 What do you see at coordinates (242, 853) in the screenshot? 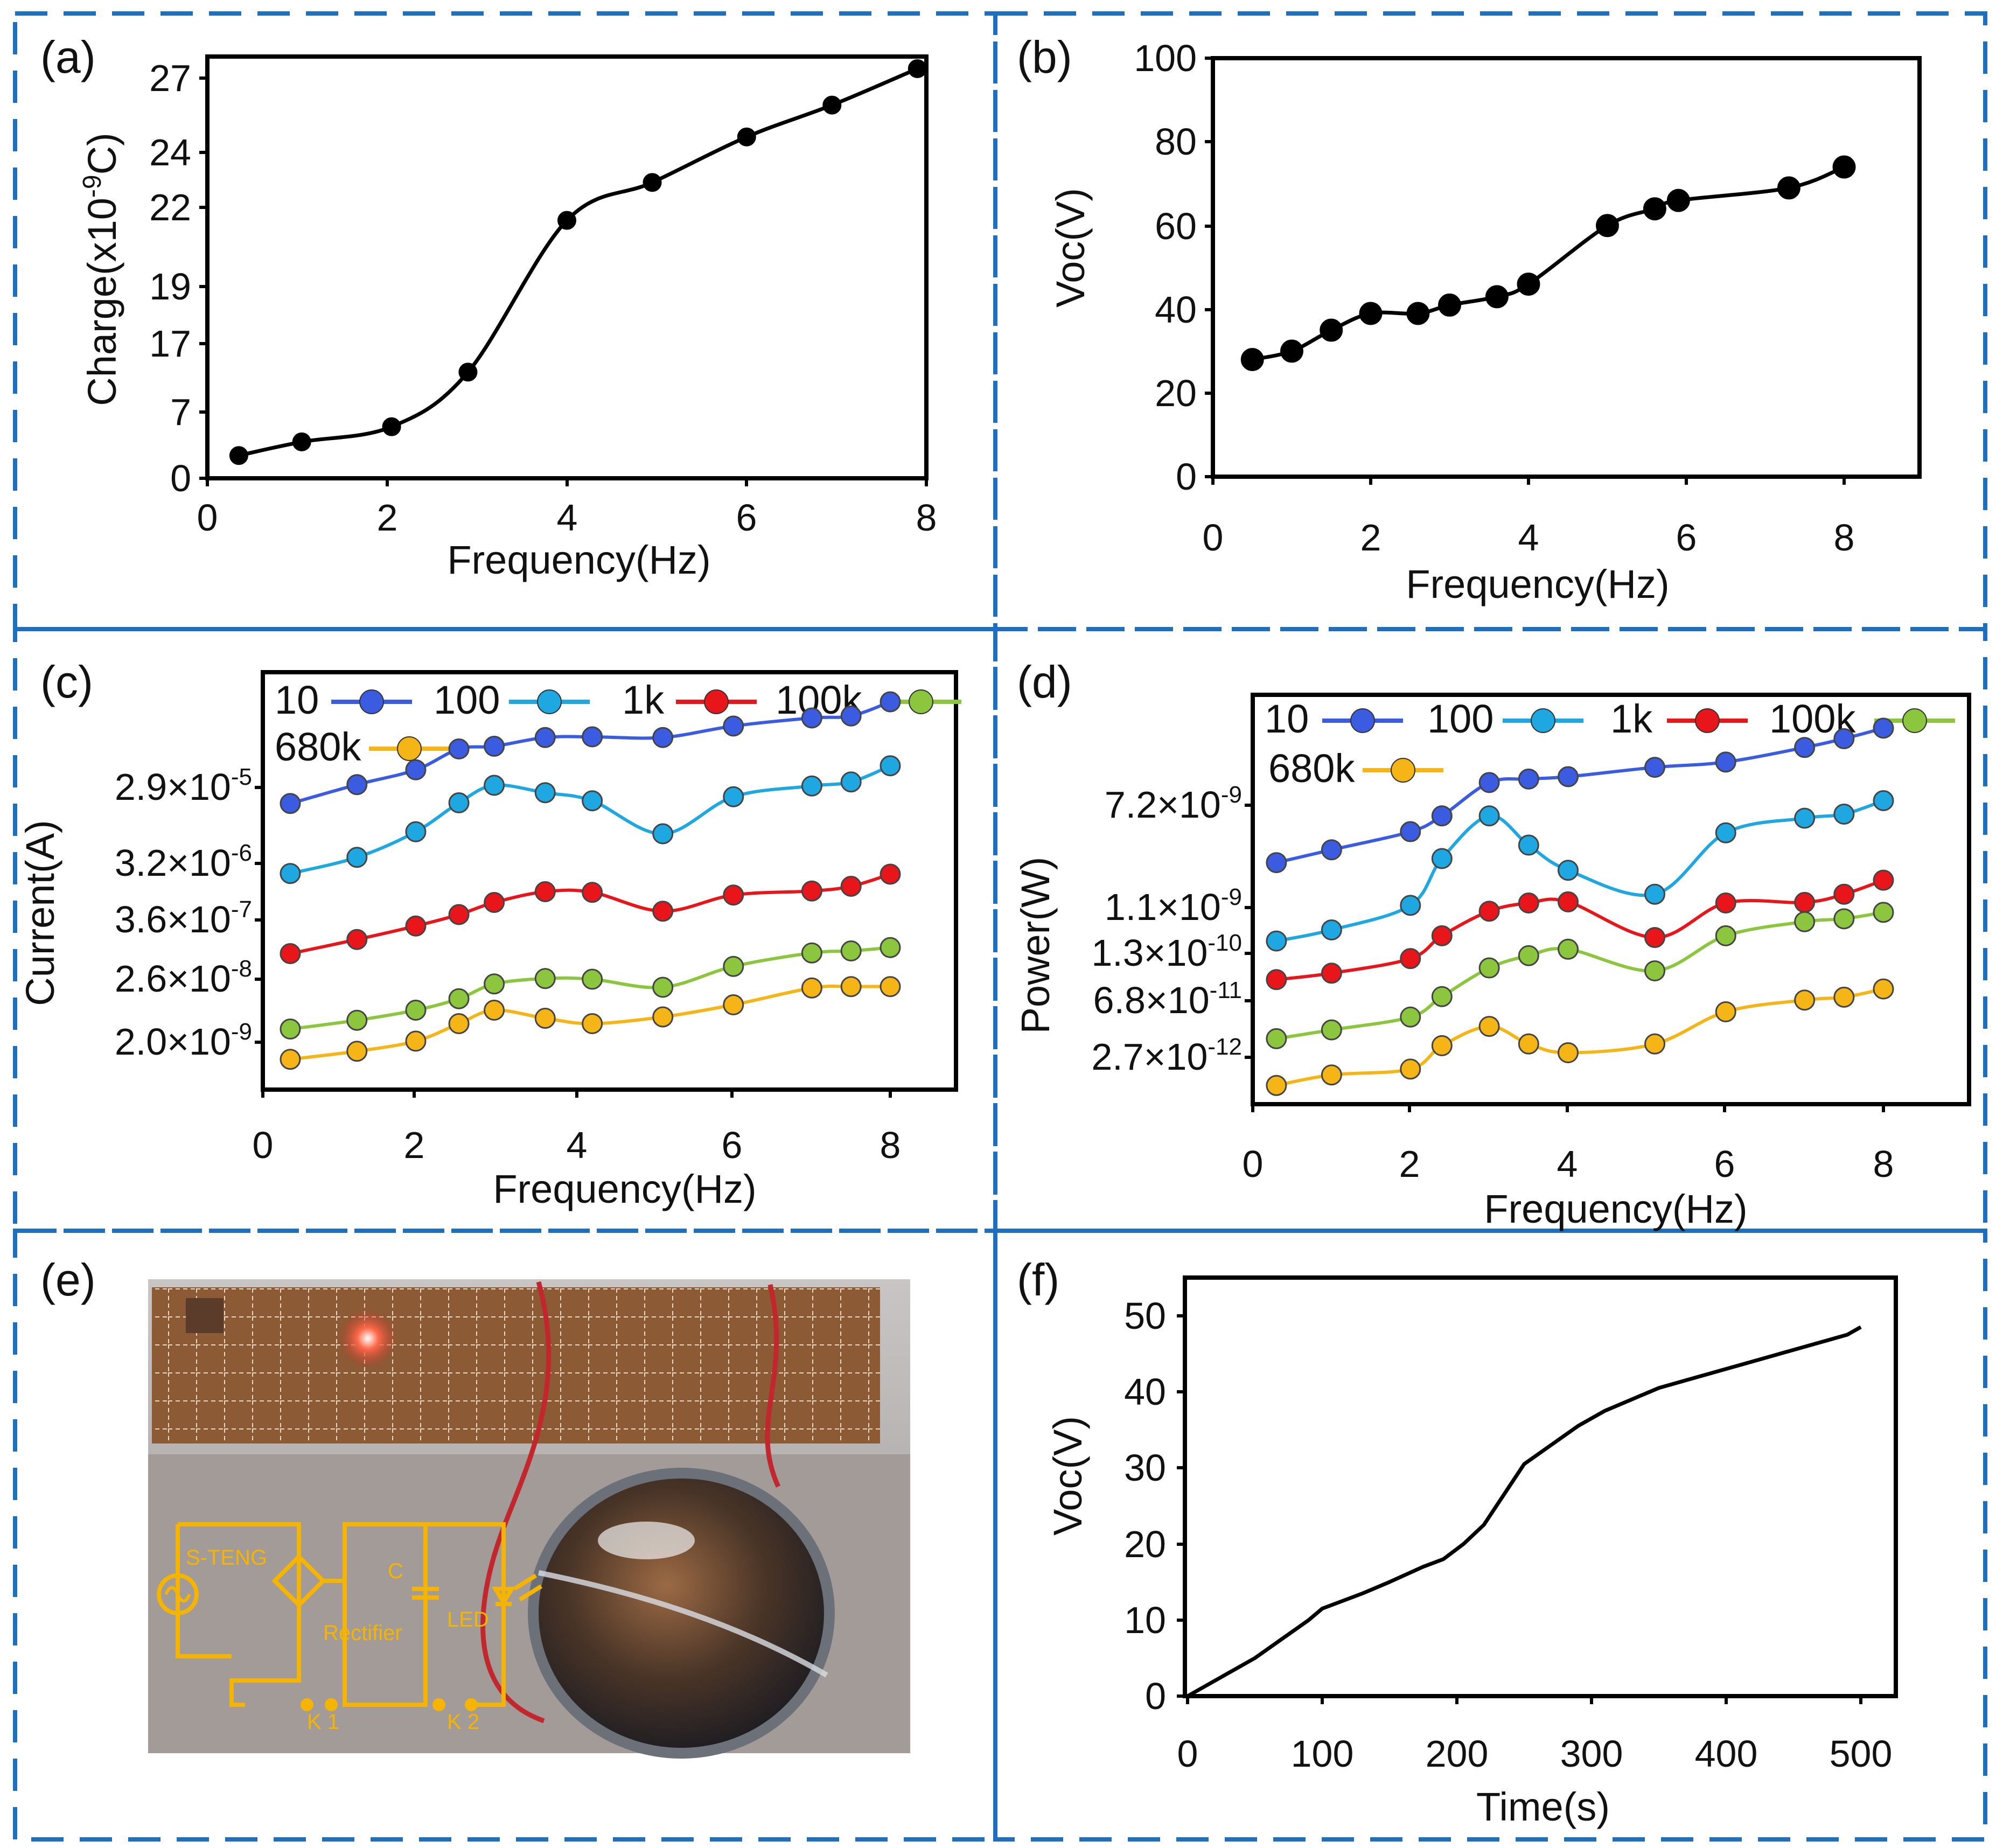
I see `y-tick-exp: -6` at bounding box center [242, 853].